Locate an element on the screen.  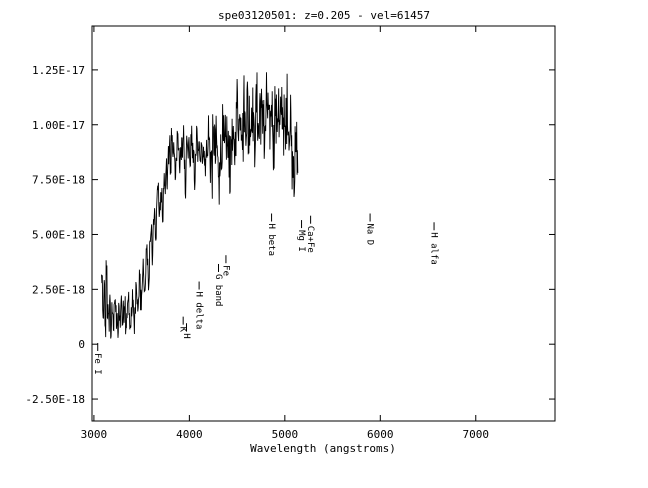
y-tick-label: -2.50E-18 is located at coordinates (55, 399).